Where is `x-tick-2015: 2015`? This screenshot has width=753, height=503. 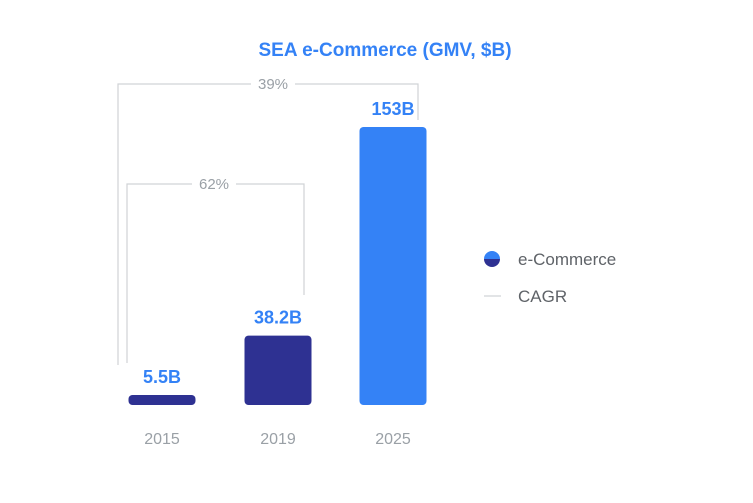
x-tick-2015: 2015 is located at coordinates (162, 439).